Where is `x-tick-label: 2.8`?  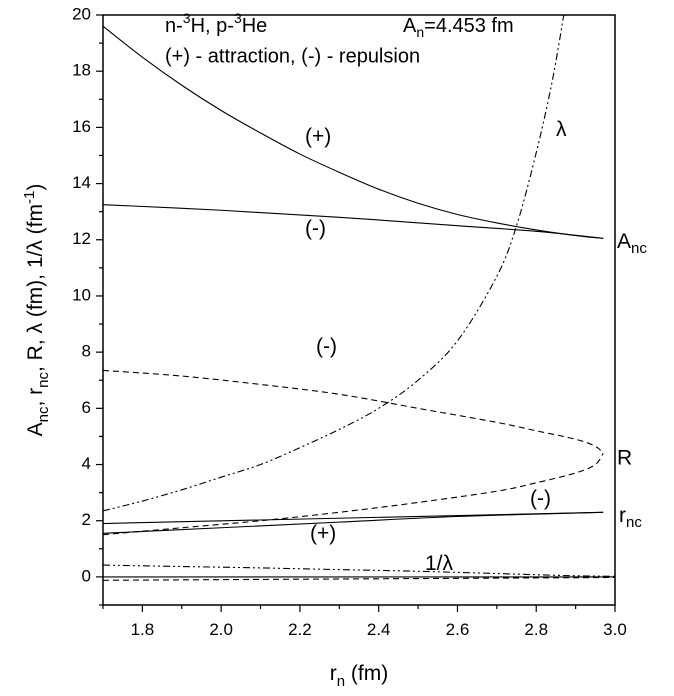
x-tick-label: 2.8 is located at coordinates (536, 629).